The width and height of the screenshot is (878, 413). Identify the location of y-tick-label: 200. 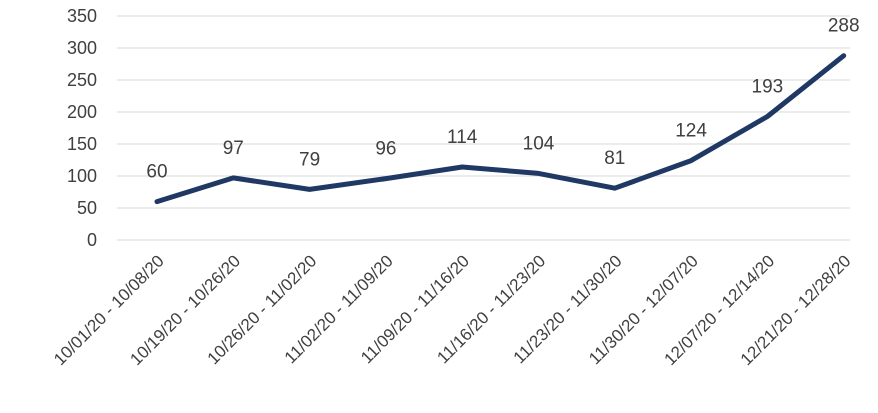
(82, 112).